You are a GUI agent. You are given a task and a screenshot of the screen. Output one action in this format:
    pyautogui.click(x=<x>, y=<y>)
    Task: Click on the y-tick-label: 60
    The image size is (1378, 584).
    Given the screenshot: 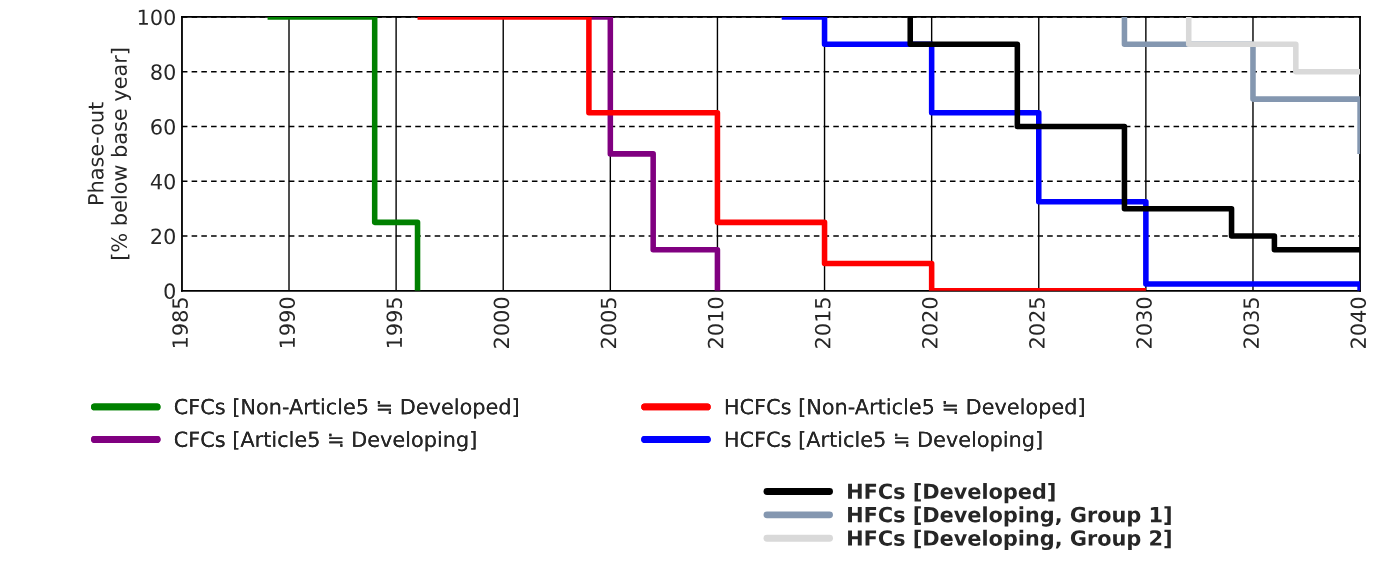 What is the action you would take?
    pyautogui.click(x=163, y=126)
    